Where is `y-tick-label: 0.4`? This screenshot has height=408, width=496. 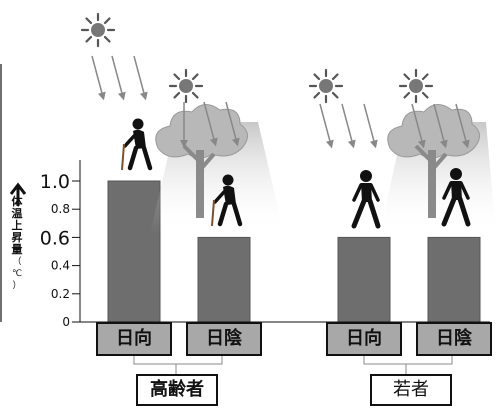
y-tick-label: 0.4 is located at coordinates (60, 266).